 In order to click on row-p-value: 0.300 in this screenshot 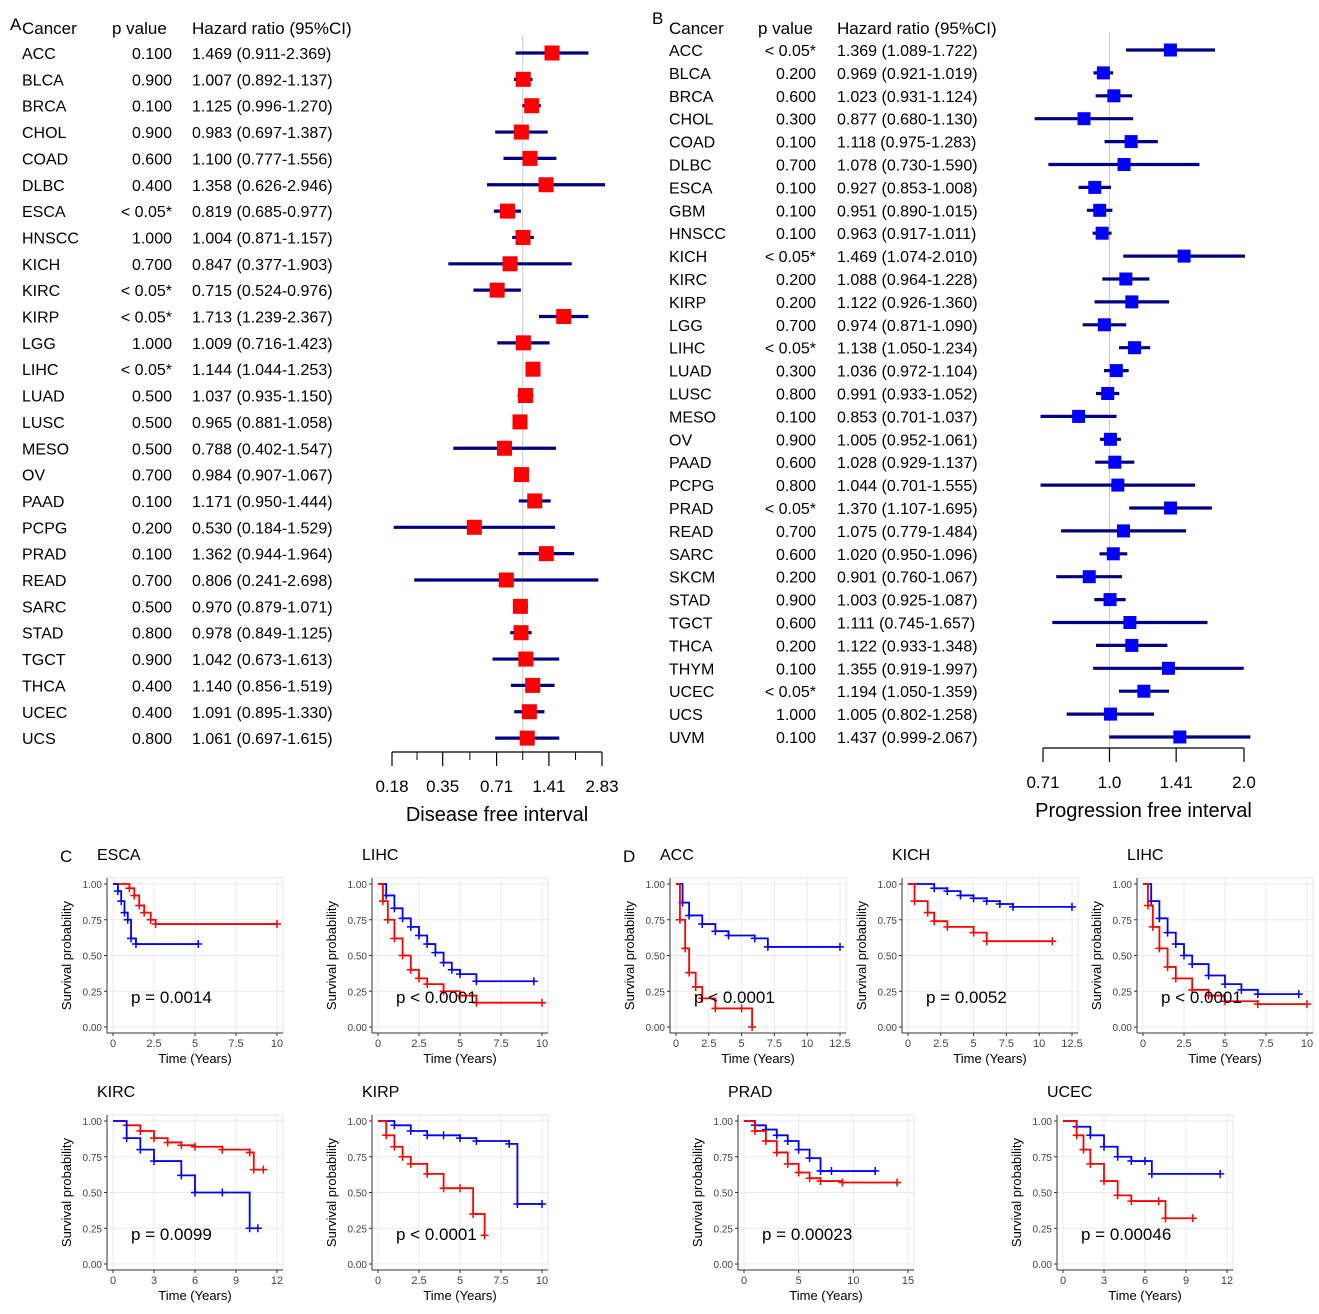, I will do `click(796, 120)`.